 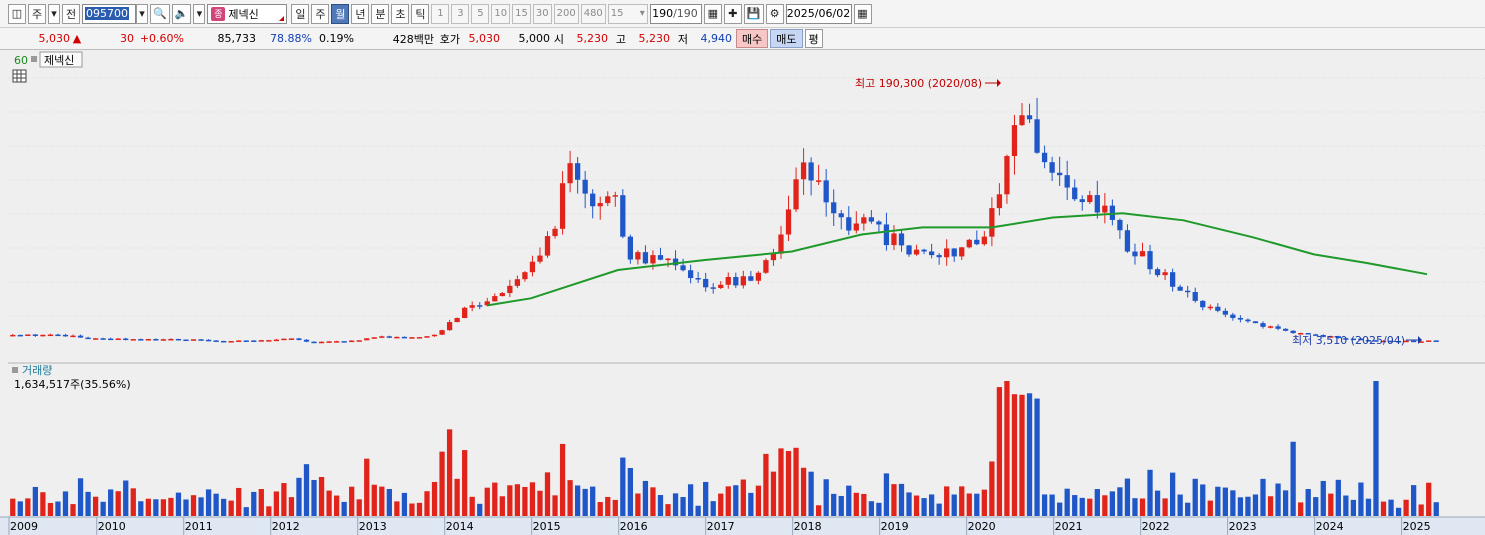 I want to click on interval-button-480: 480, so click(x=593, y=13).